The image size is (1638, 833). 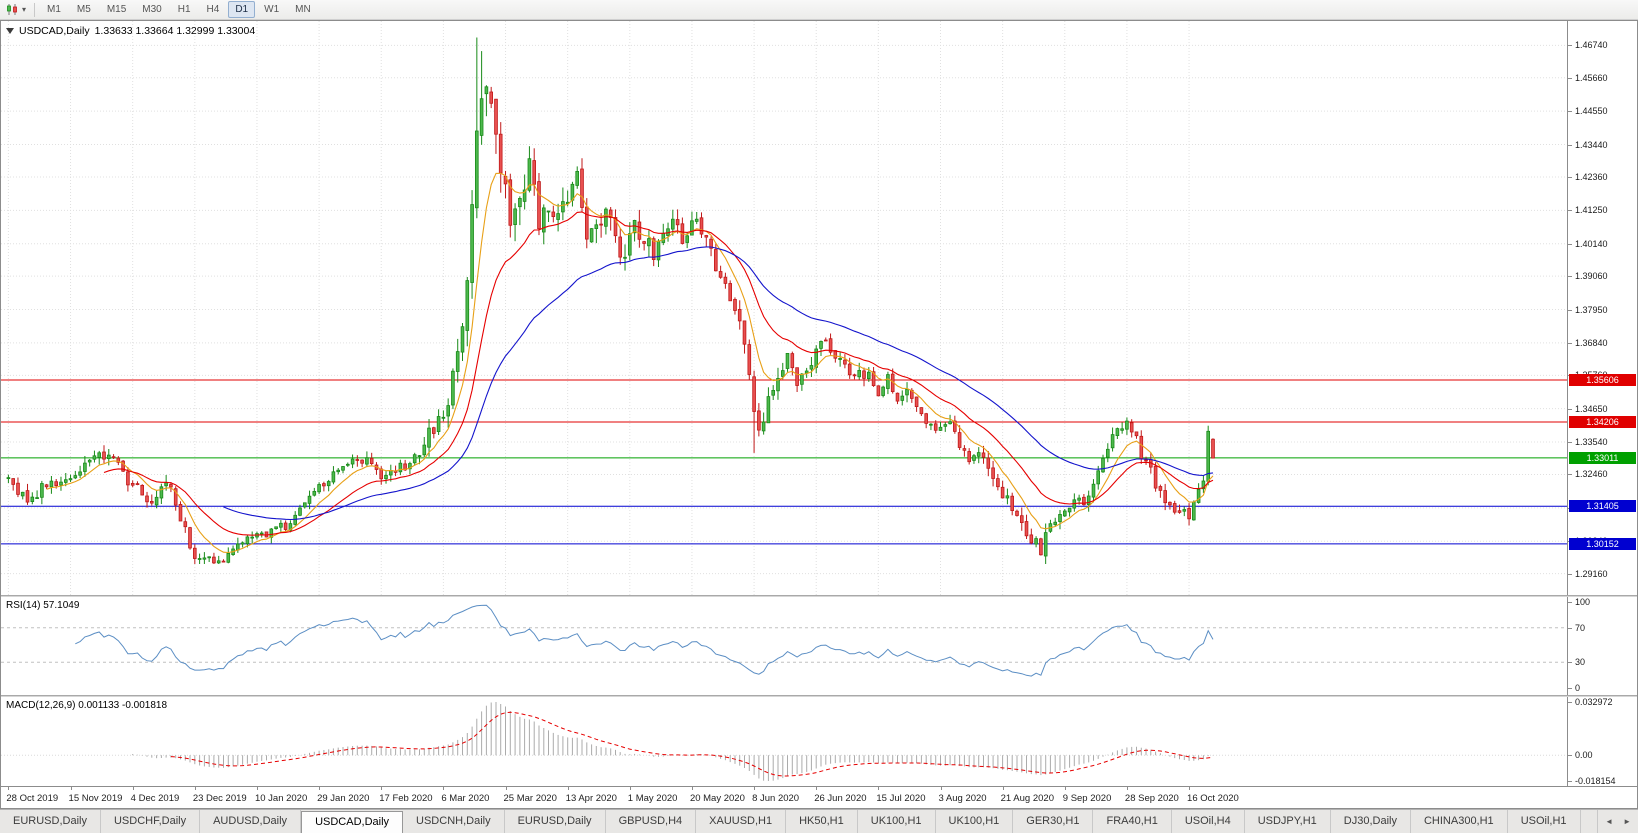 I want to click on ohlc-values: 1.33633 1.33664 1.32999 1.33004, so click(x=175, y=31).